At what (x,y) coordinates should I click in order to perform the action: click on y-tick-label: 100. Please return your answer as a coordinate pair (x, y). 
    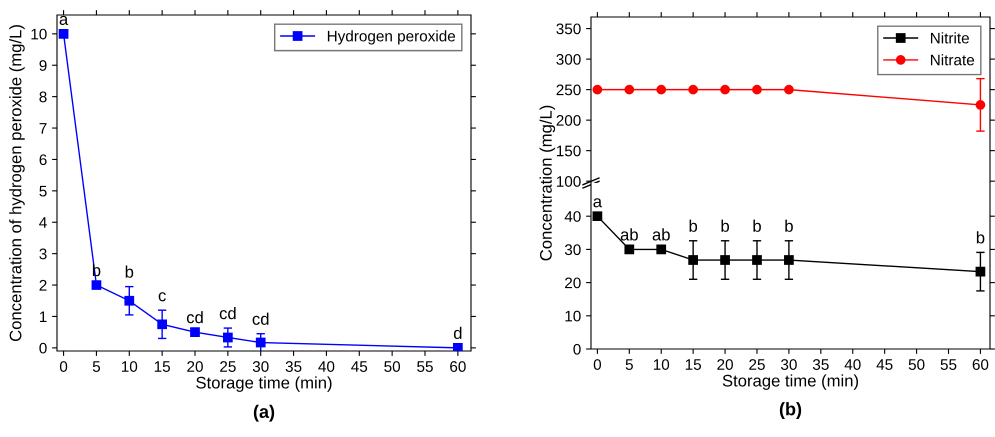
    Looking at the image, I should click on (568, 181).